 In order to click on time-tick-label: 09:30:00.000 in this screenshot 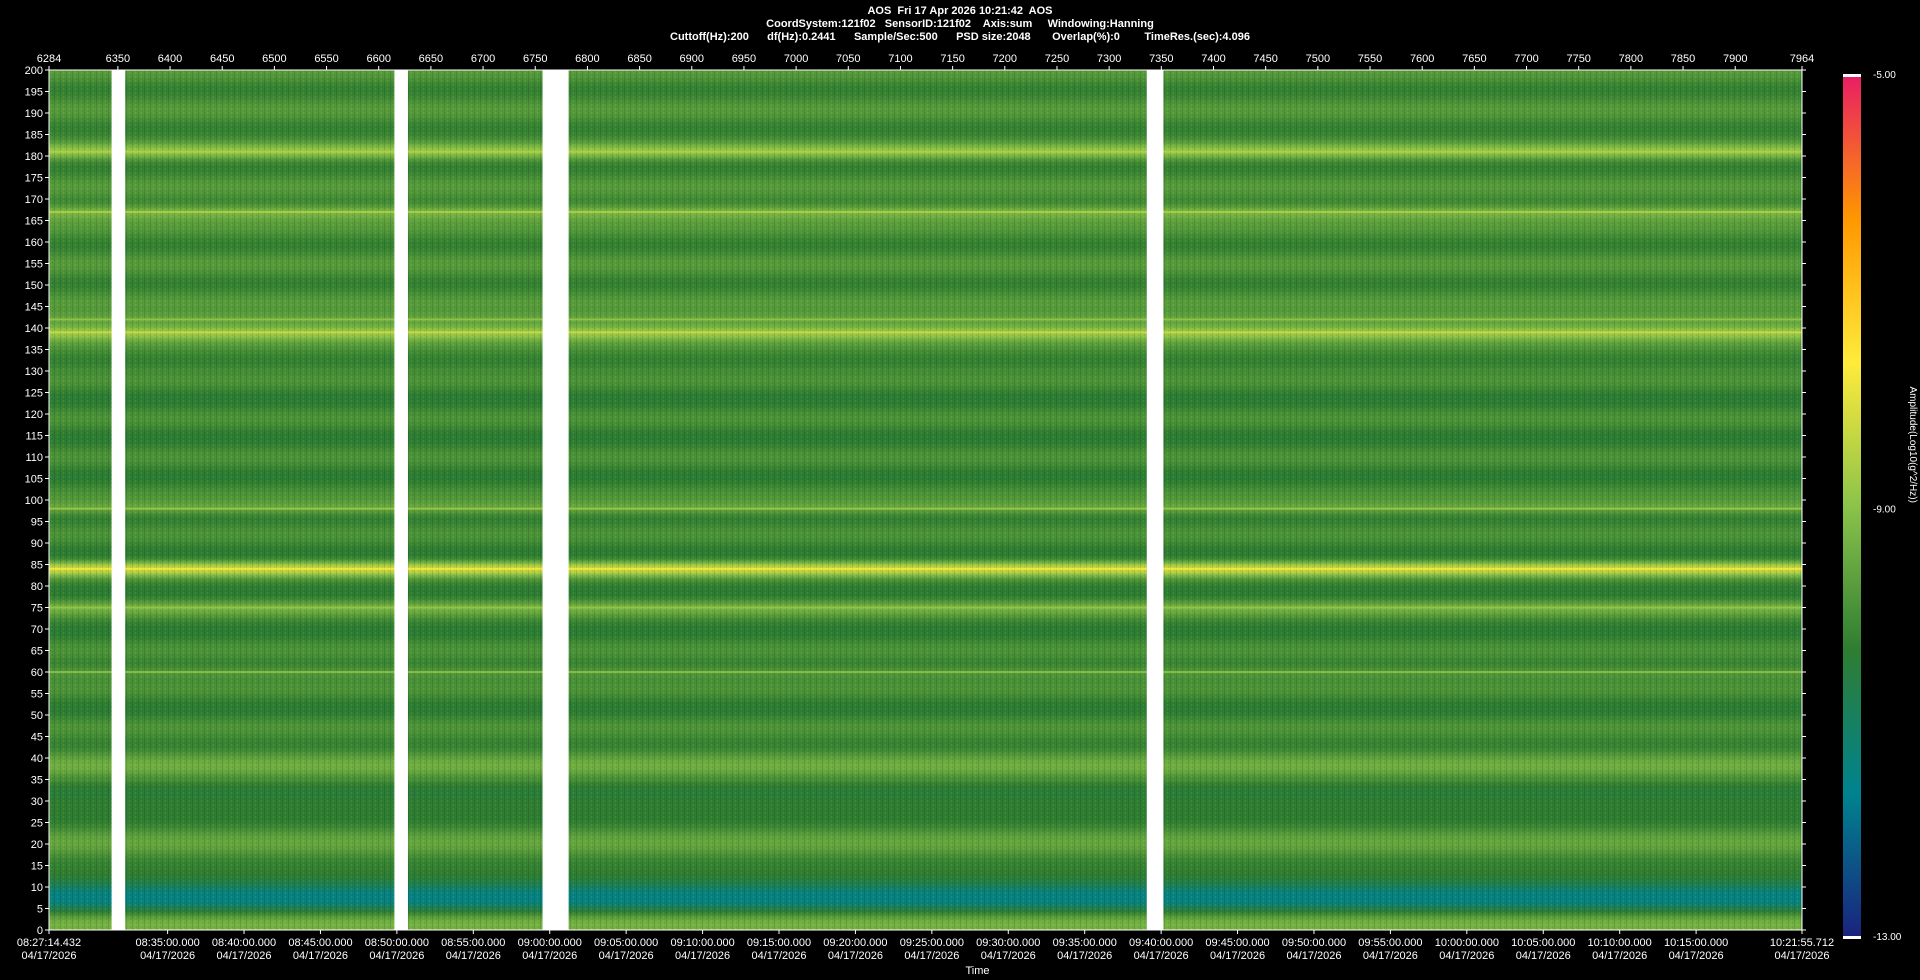, I will do `click(1008, 943)`.